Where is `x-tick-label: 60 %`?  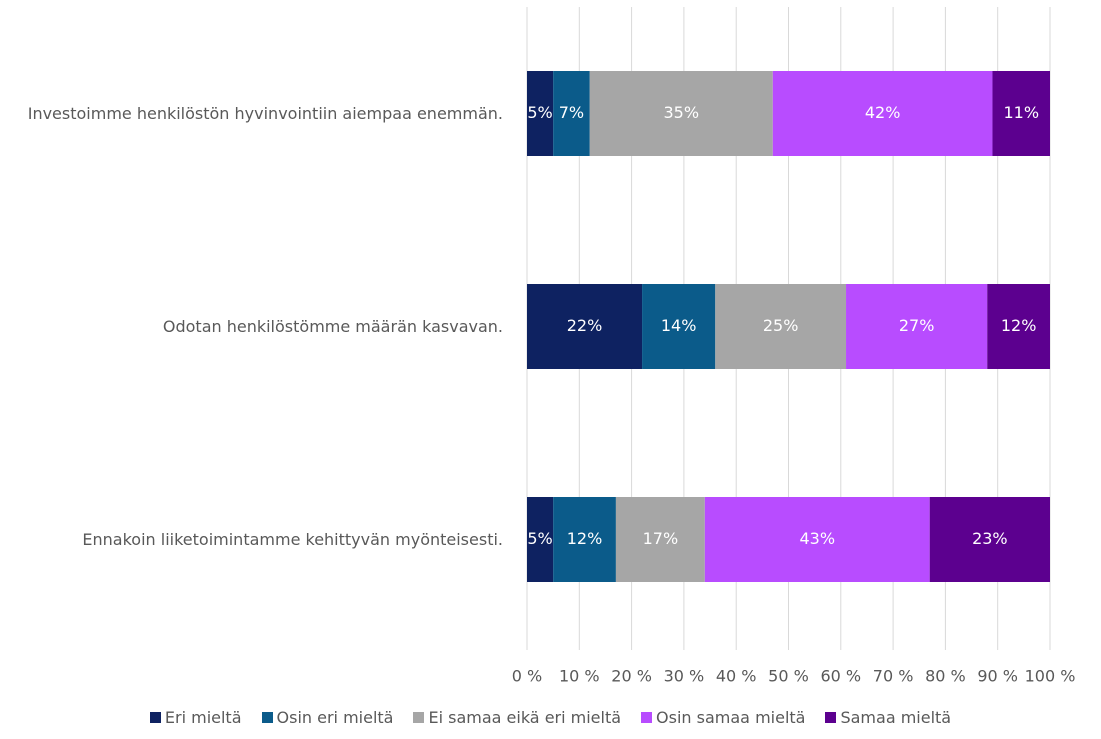
x-tick-label: 60 % is located at coordinates (840, 676).